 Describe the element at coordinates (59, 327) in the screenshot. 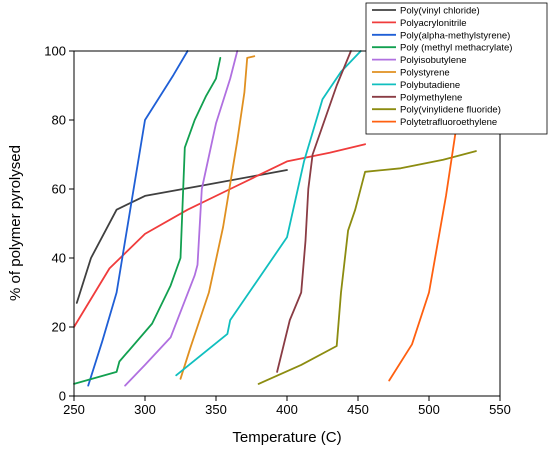

I see `y-tick-label-1: 20` at that location.